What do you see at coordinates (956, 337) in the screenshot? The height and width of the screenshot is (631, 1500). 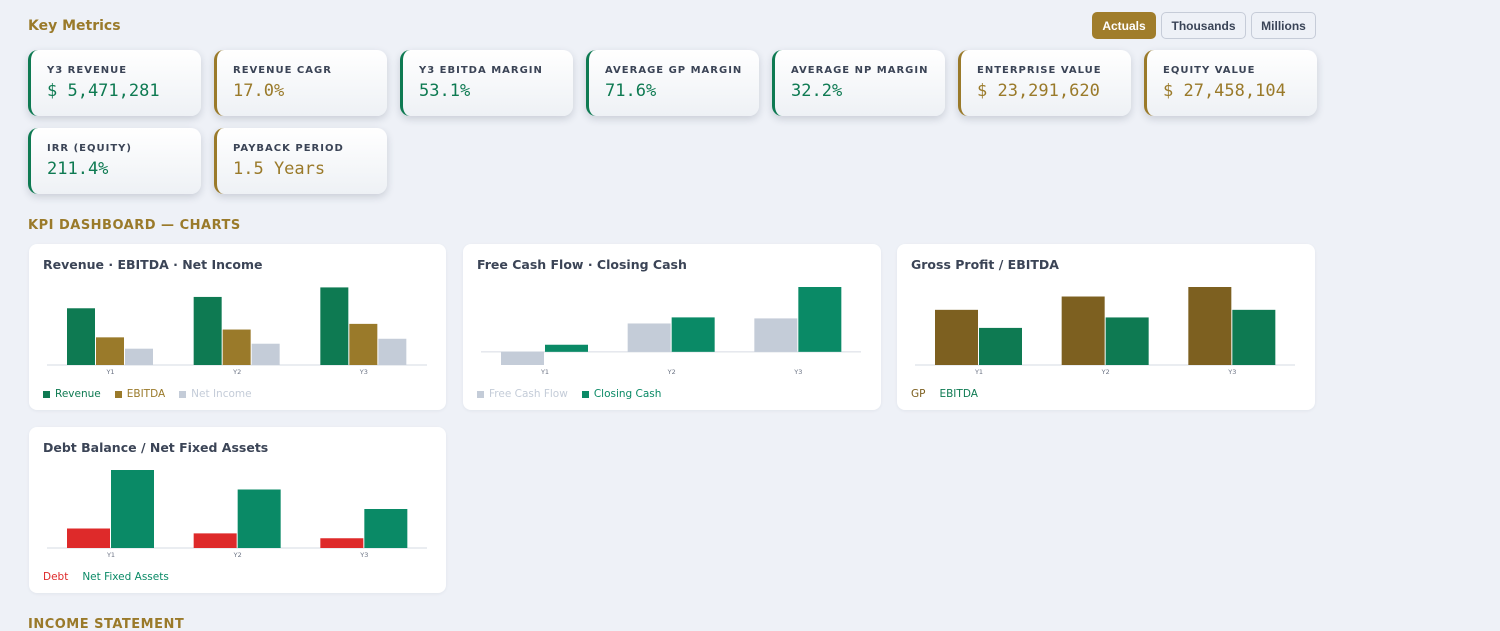 I see `bar-gp-y1` at bounding box center [956, 337].